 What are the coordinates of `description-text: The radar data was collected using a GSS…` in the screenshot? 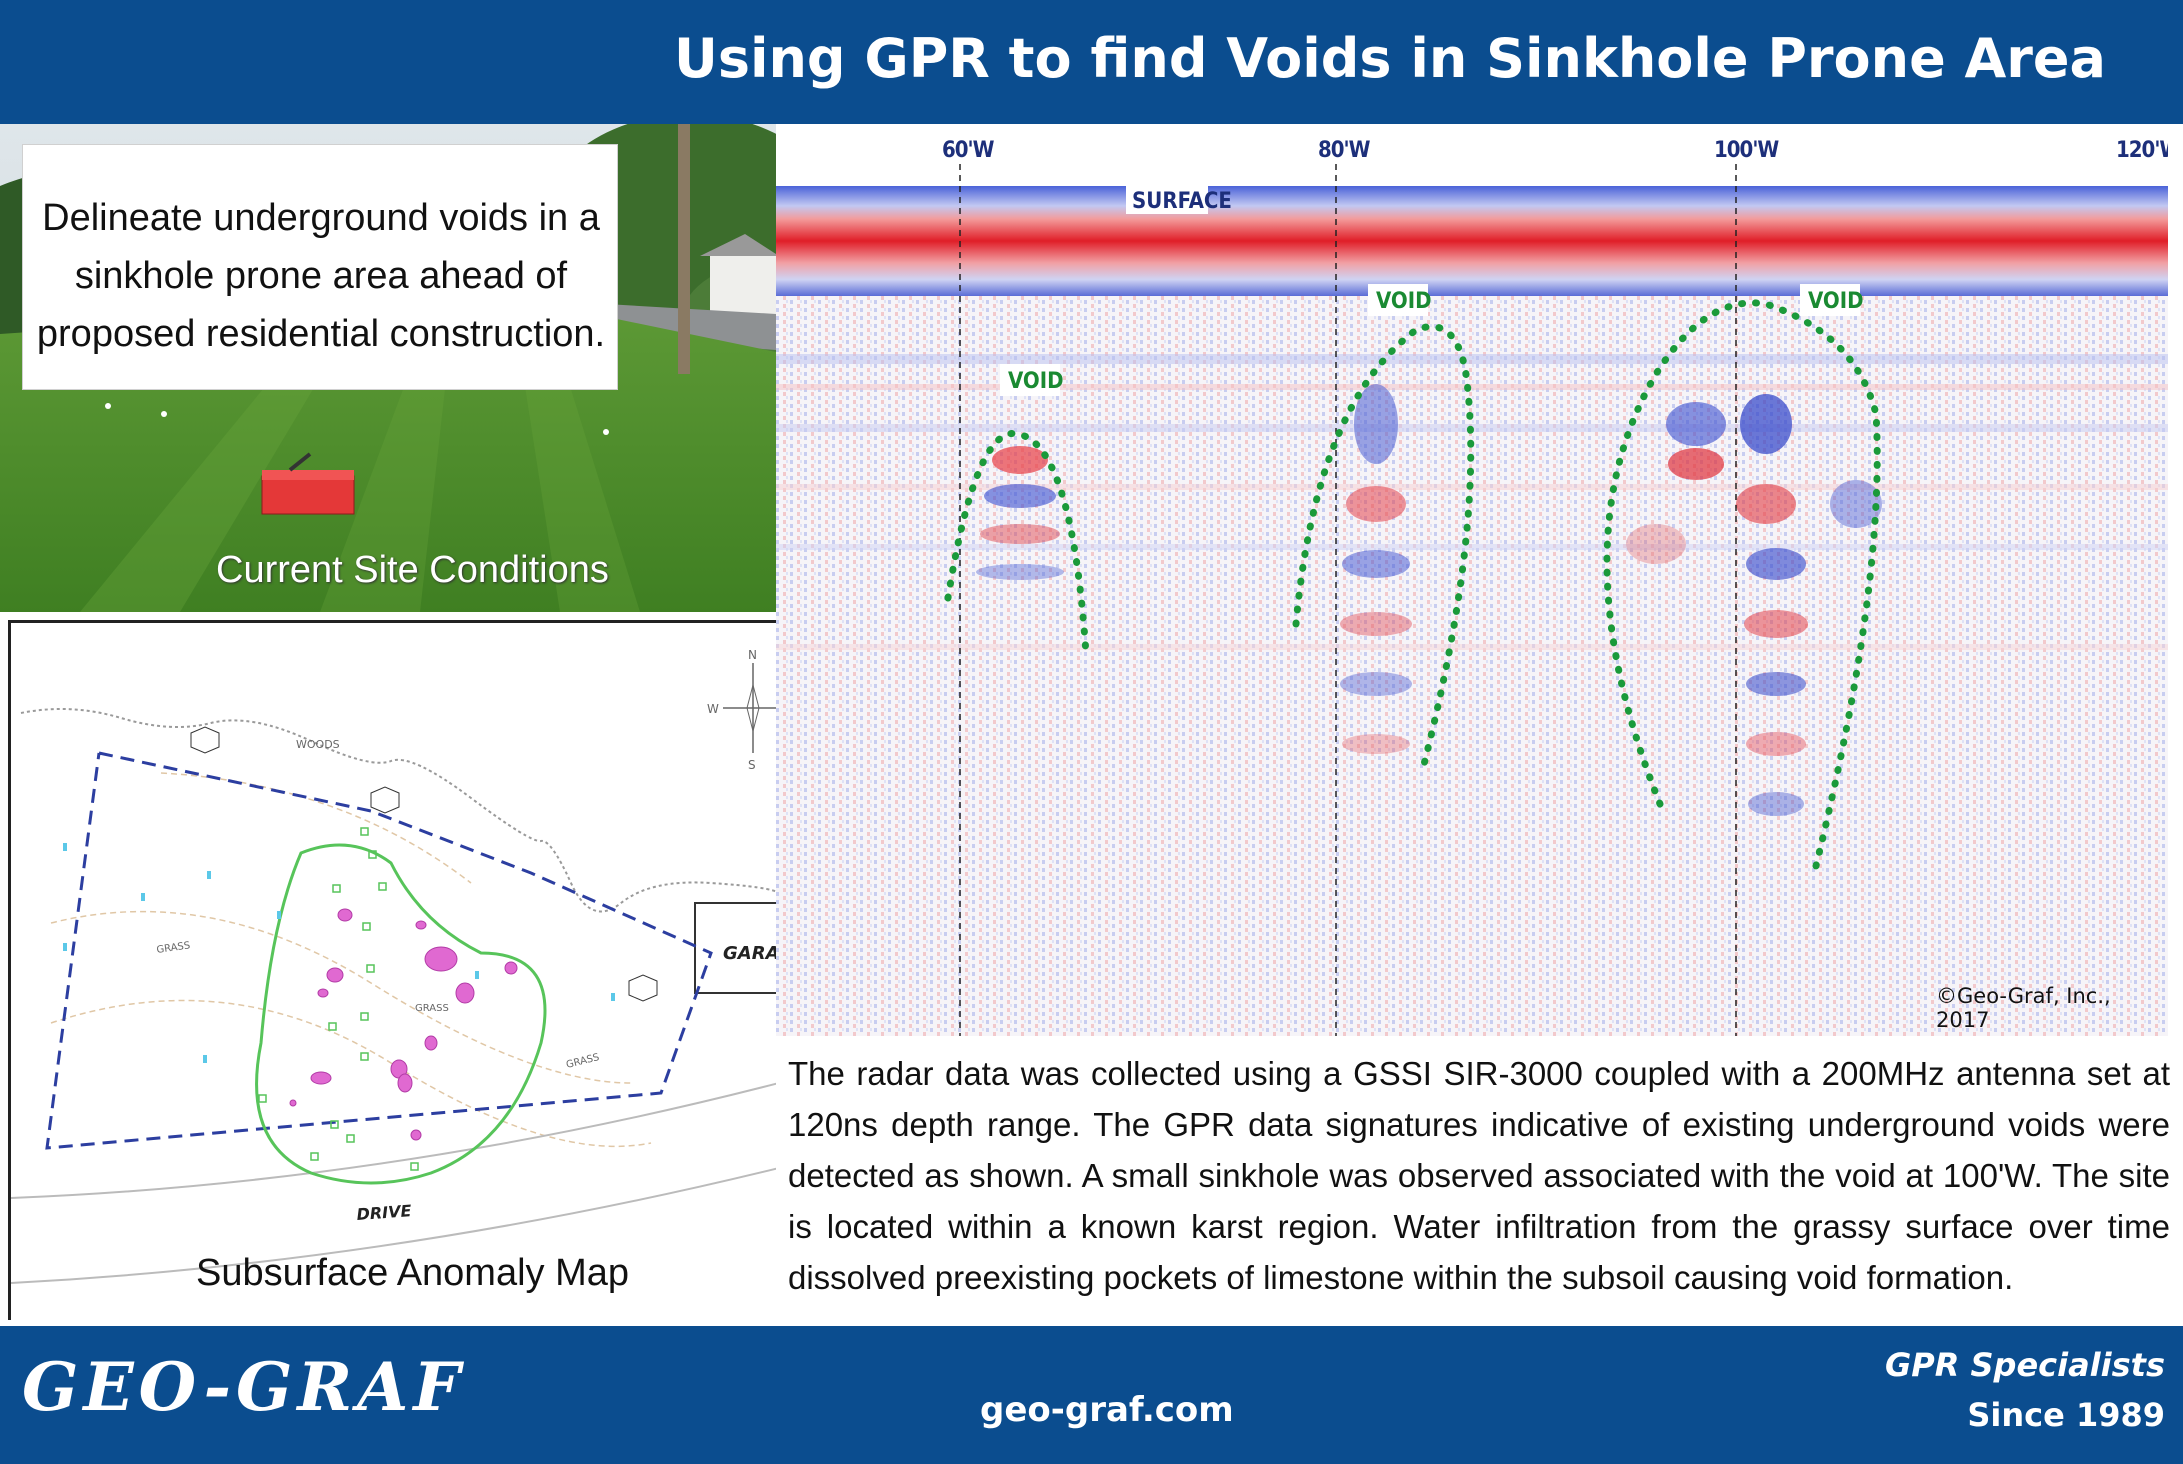 It's located at (1479, 1175).